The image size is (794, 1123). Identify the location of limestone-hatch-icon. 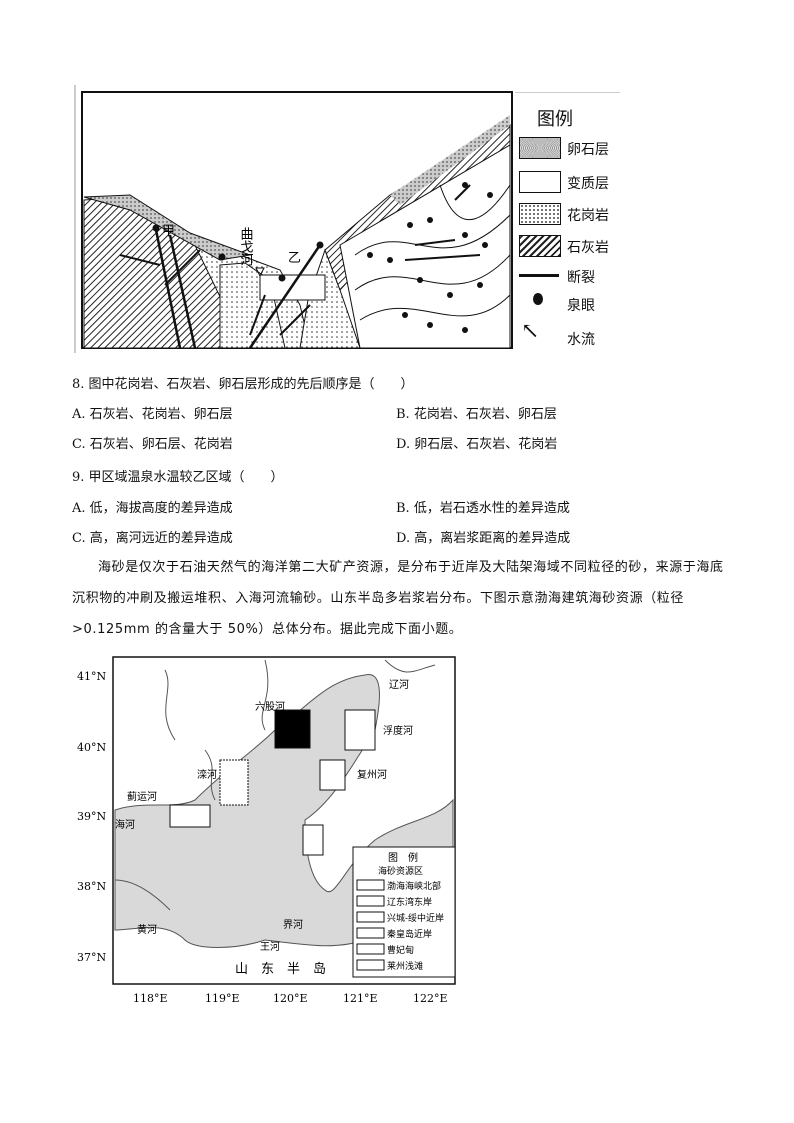
(540, 246).